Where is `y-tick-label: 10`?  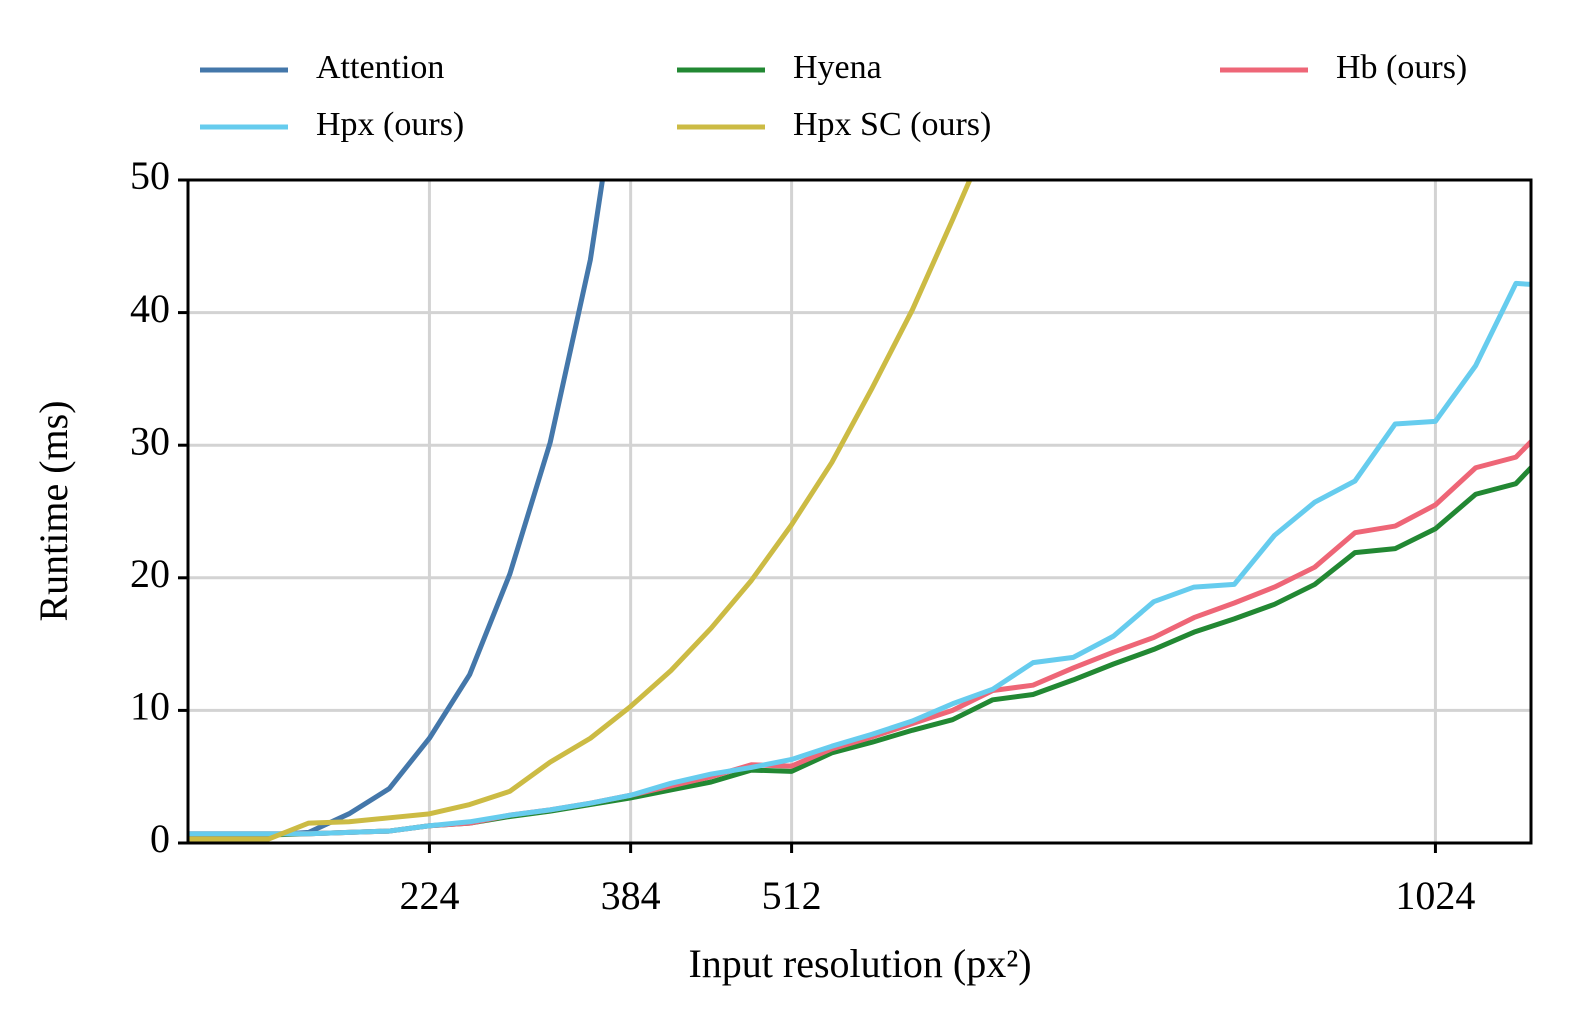 y-tick-label: 10 is located at coordinates (150, 706).